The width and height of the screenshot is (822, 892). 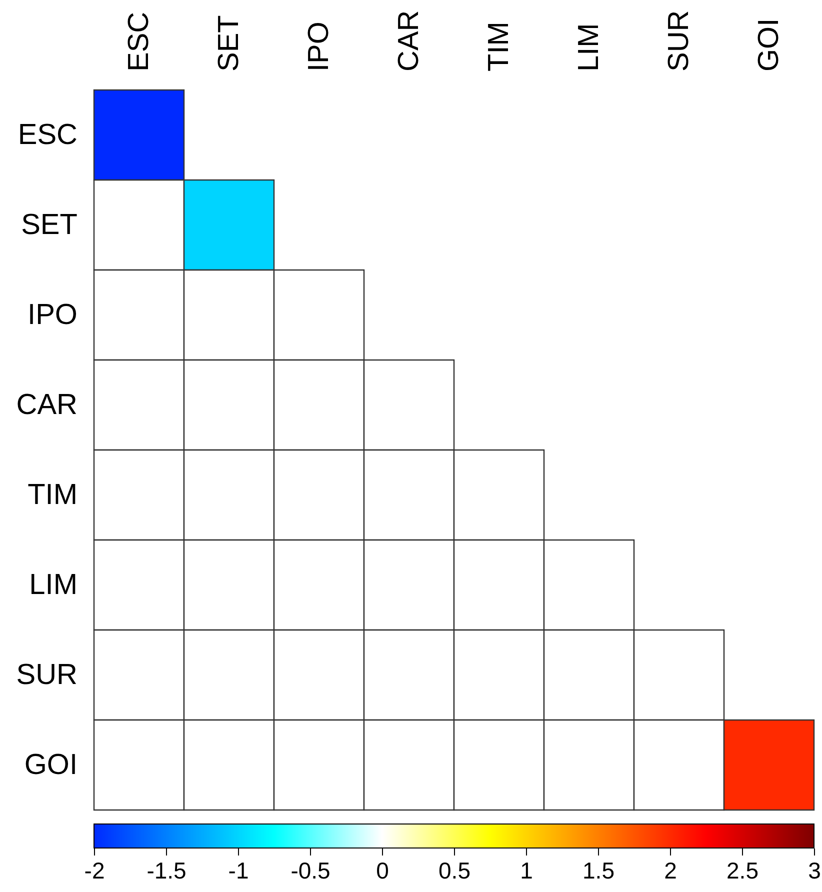 What do you see at coordinates (670, 871) in the screenshot?
I see `color-bar-label: 2` at bounding box center [670, 871].